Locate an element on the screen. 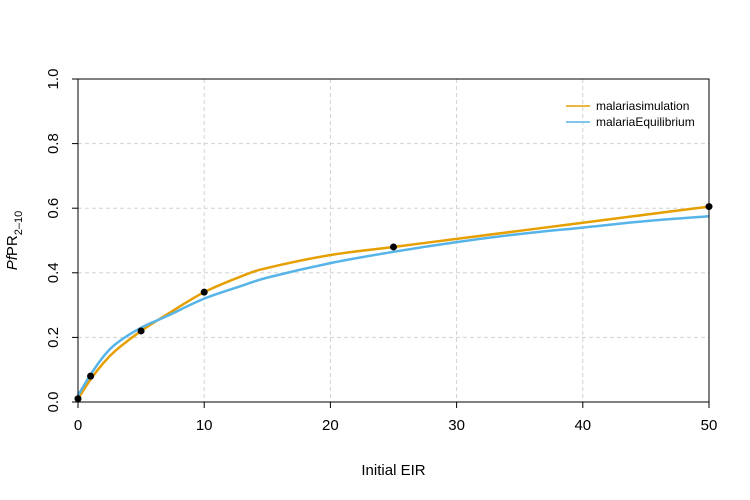 This screenshot has width=750, height=500. y-tick-label: 0.2 is located at coordinates (53, 337).